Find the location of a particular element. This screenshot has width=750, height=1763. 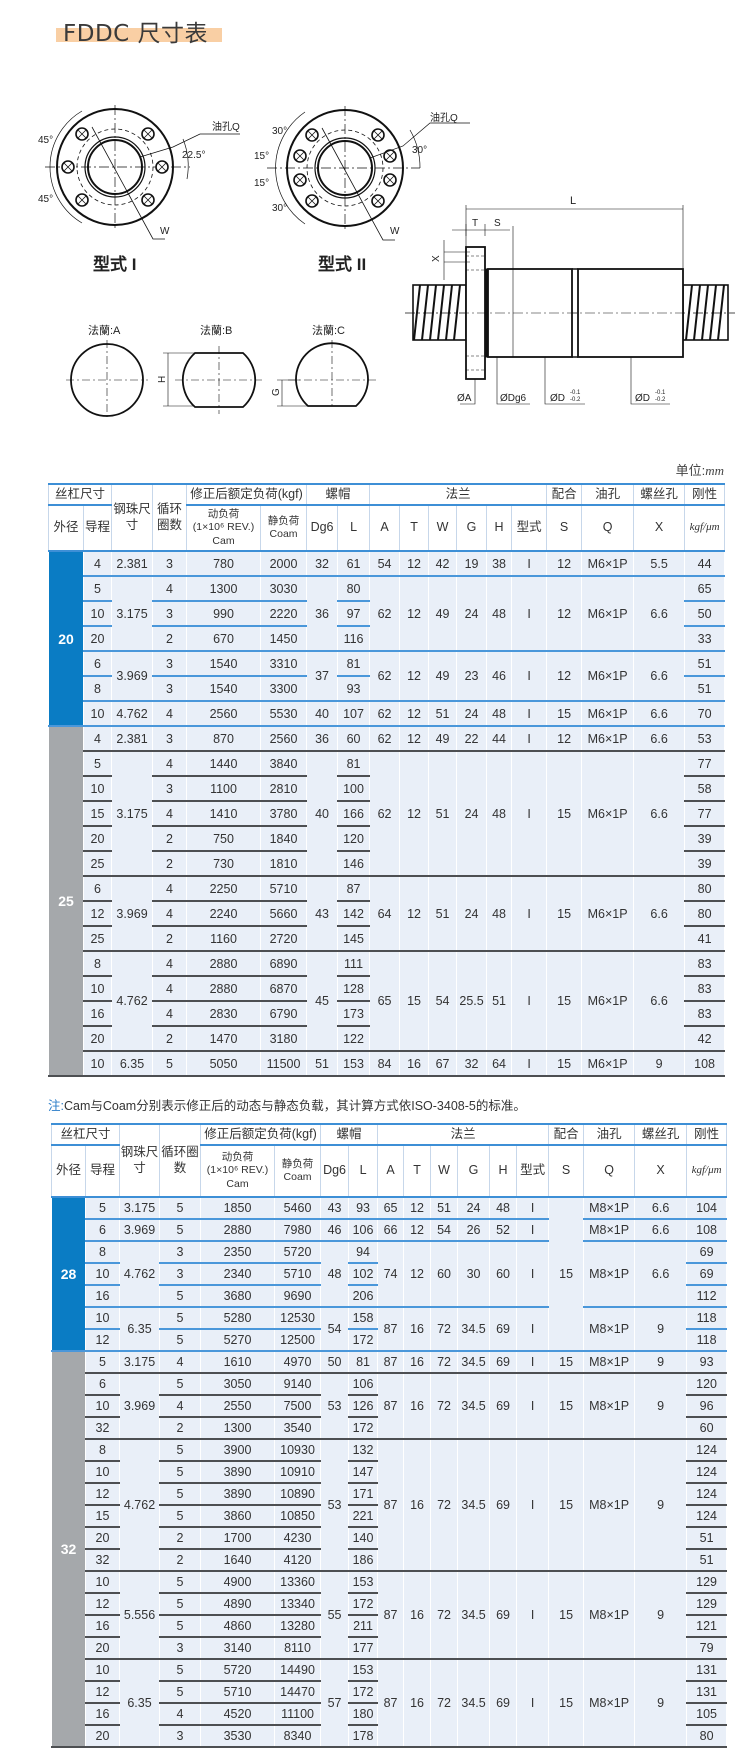

cell-static-load: 1810 is located at coordinates (284, 864).